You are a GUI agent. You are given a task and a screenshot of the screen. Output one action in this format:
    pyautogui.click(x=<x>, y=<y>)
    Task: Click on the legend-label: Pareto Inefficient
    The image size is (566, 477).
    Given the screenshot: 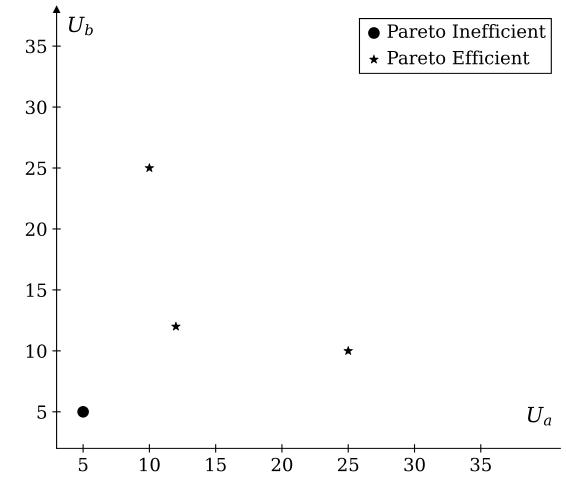 What is the action you would take?
    pyautogui.click(x=467, y=31)
    